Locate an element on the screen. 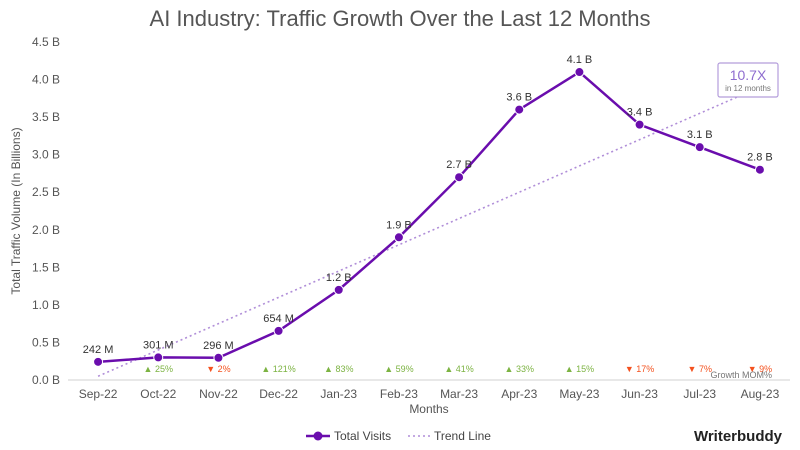  growth-mom-label: ▼ 7% is located at coordinates (700, 369).